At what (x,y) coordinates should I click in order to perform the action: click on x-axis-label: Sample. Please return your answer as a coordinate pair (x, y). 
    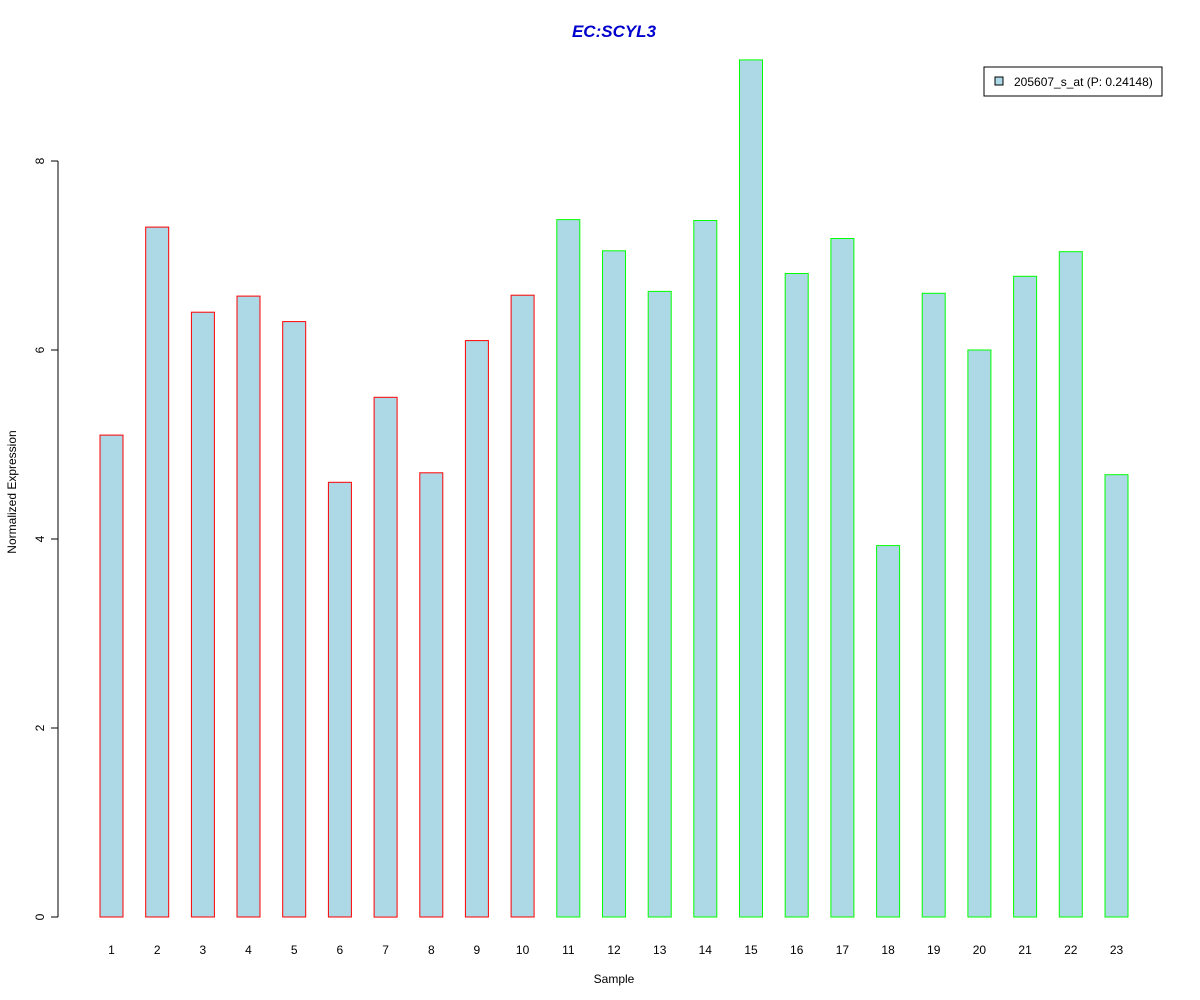
    Looking at the image, I should click on (614, 979).